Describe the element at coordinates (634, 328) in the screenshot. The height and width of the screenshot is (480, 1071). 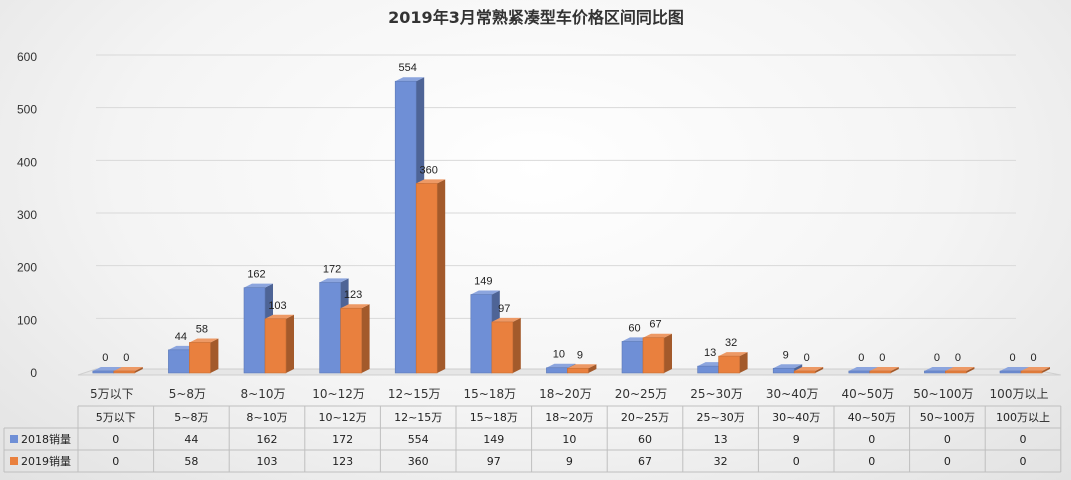
I see `data-label: 60` at that location.